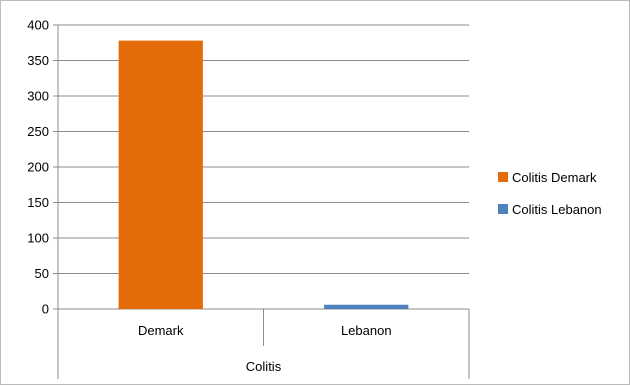 The height and width of the screenshot is (386, 630). Describe the element at coordinates (38, 96) in the screenshot. I see `y-tick-label: 300` at that location.